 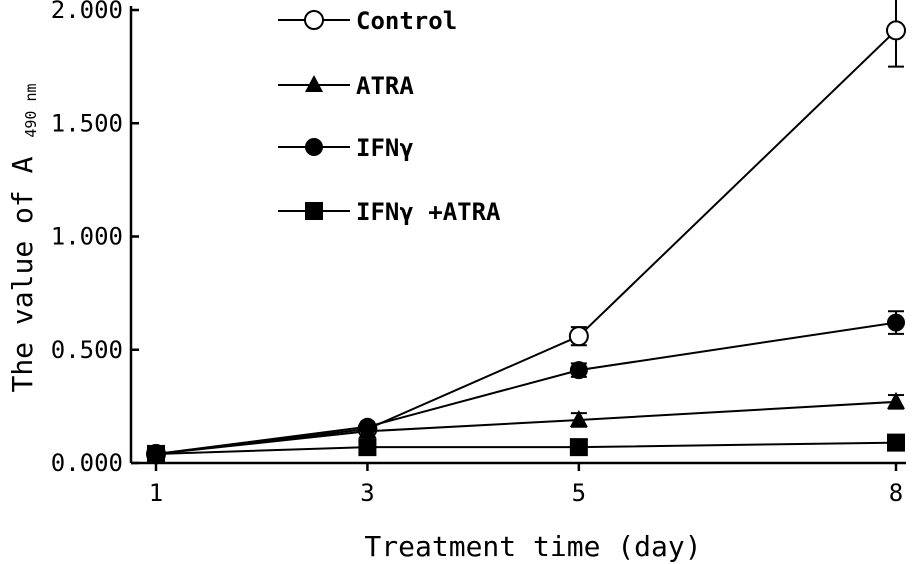 I want to click on y-axis-title-main: The value of A, so click(x=22, y=274).